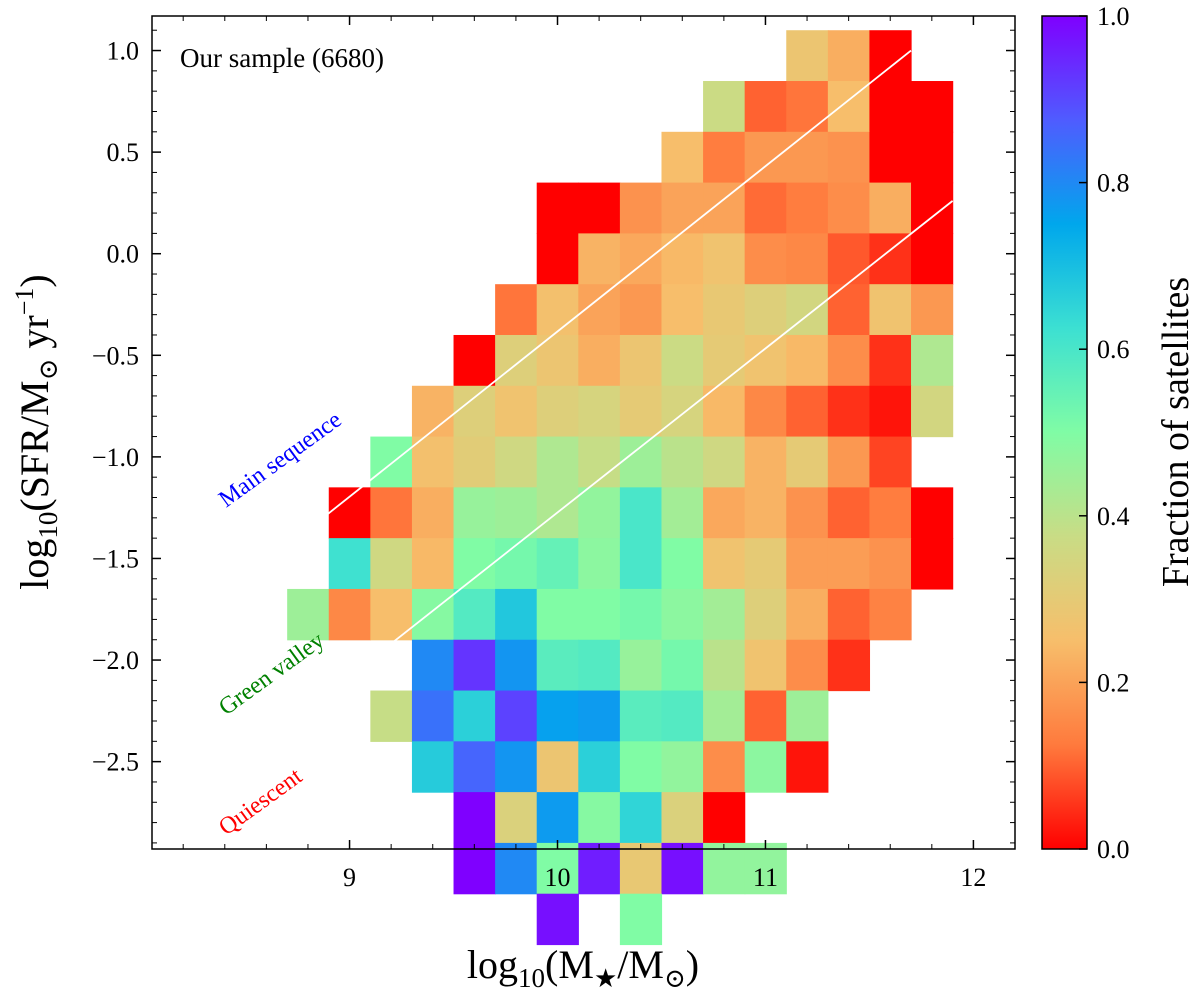 Image resolution: width=1200 pixels, height=989 pixels. I want to click on x-tick-label: 9, so click(349, 877).